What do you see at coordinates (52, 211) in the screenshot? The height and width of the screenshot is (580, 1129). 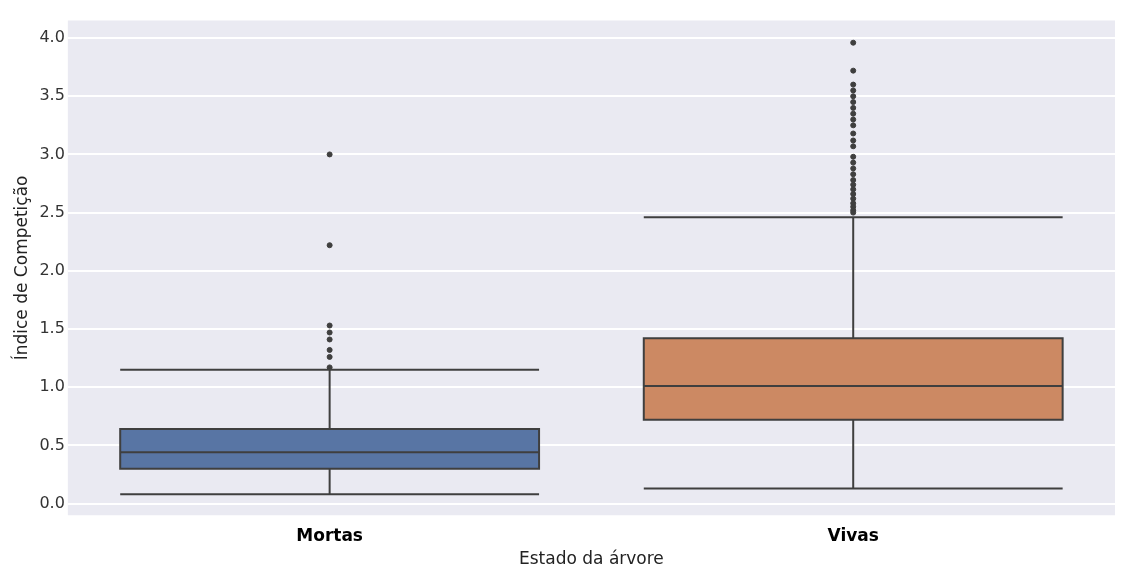 I see `y-tick-label: 2.5` at bounding box center [52, 211].